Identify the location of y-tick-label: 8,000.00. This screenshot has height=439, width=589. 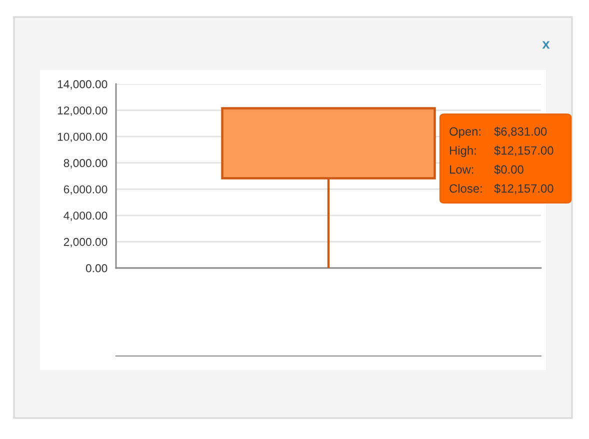
(86, 163).